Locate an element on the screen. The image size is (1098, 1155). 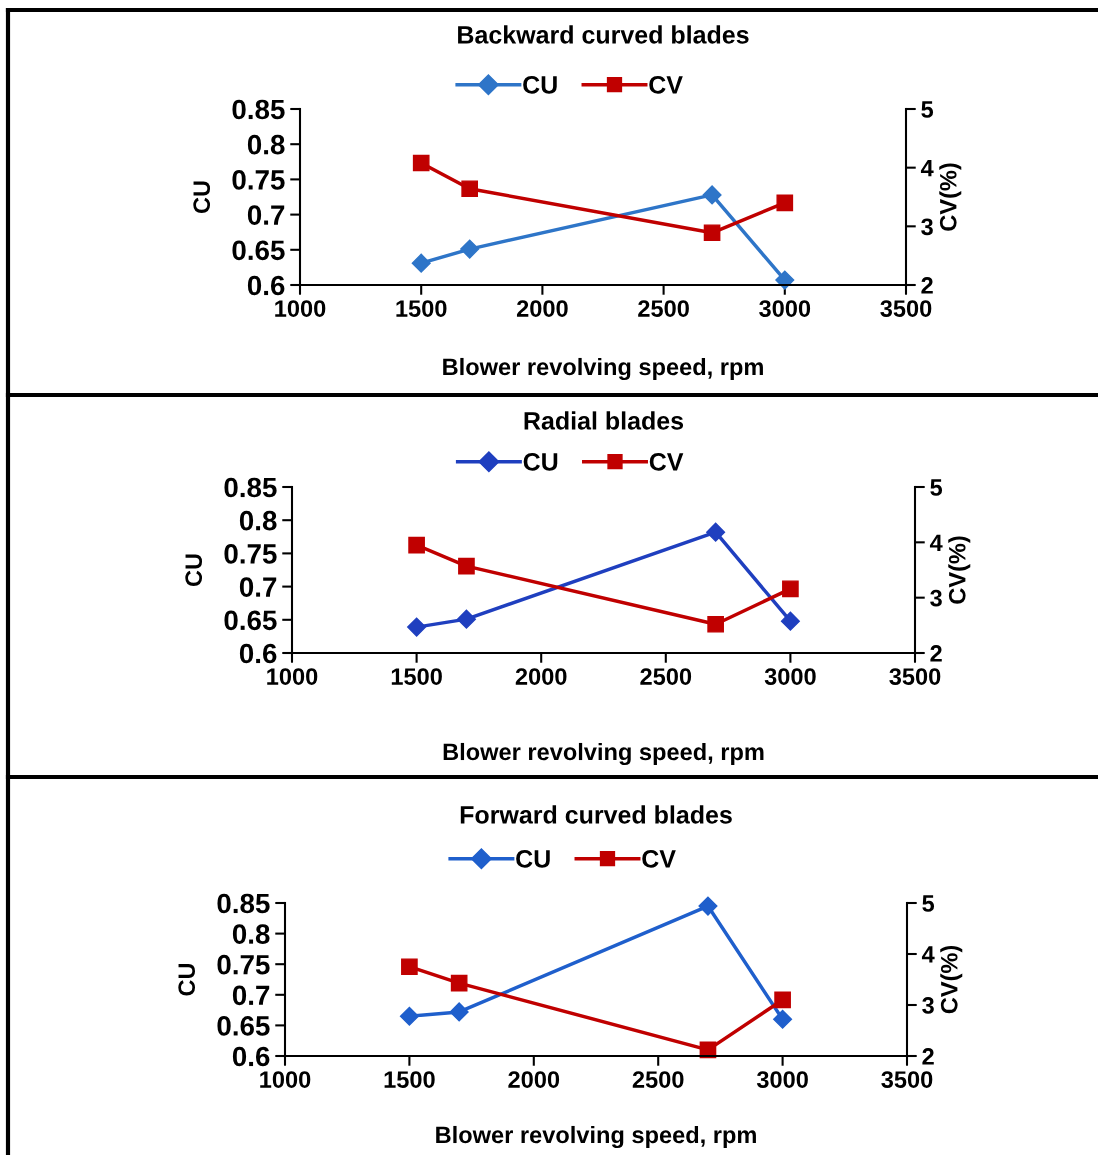
chart-title: Radial blades is located at coordinates (604, 420).